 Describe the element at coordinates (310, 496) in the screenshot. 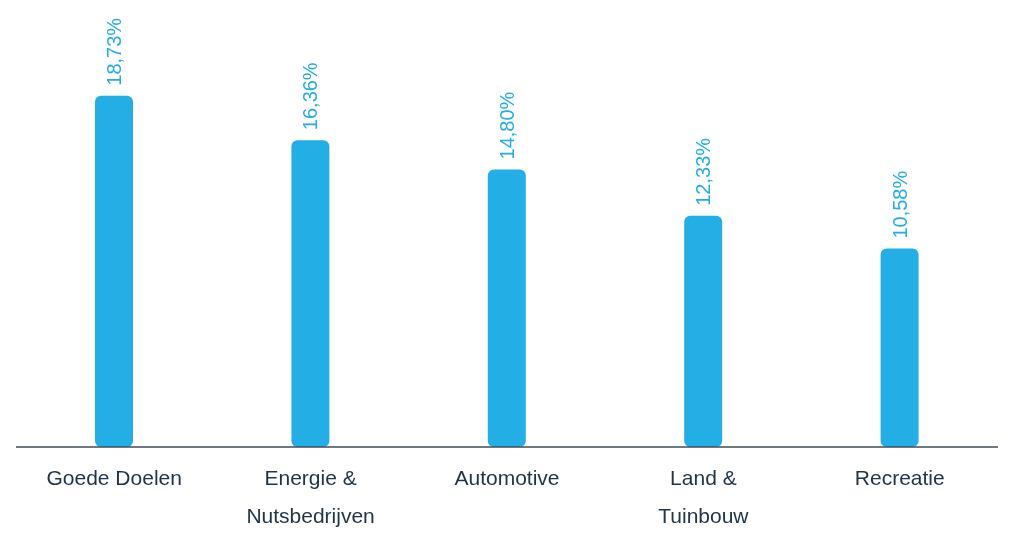

I see `x-tick-label: Energie & Nutsbedrijven` at that location.